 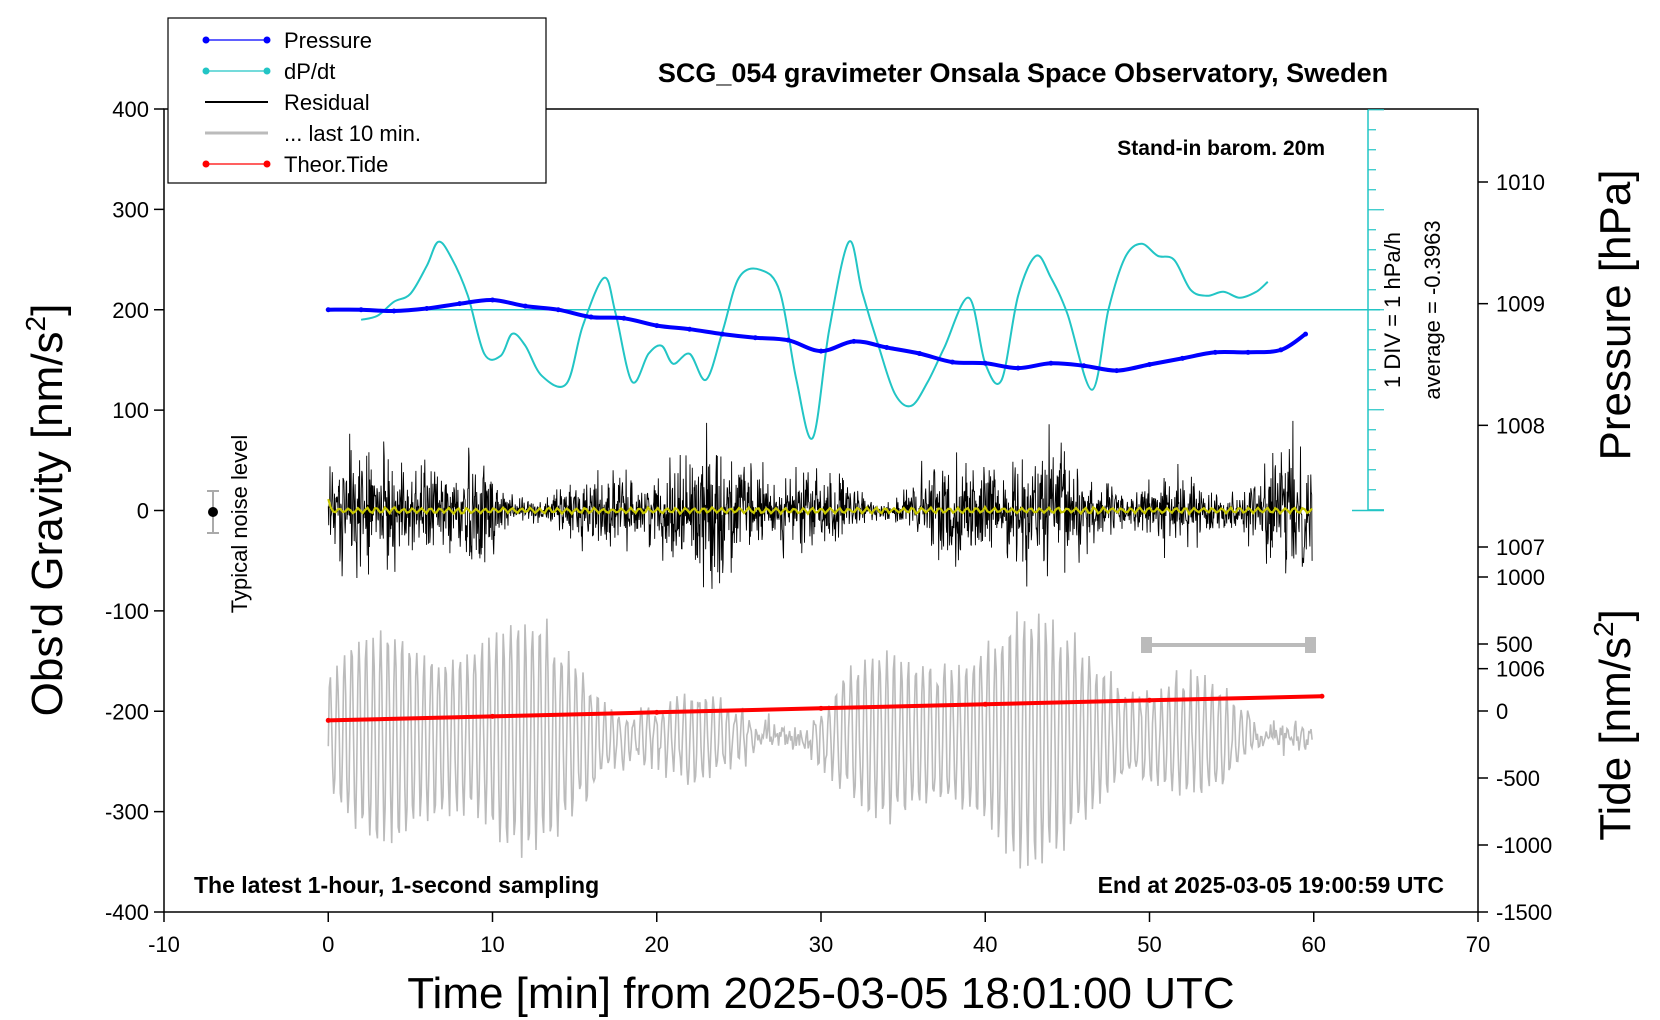 I want to click on pressure-axis: 1006 1007 1008 1009 1010, so click(x=1511, y=426).